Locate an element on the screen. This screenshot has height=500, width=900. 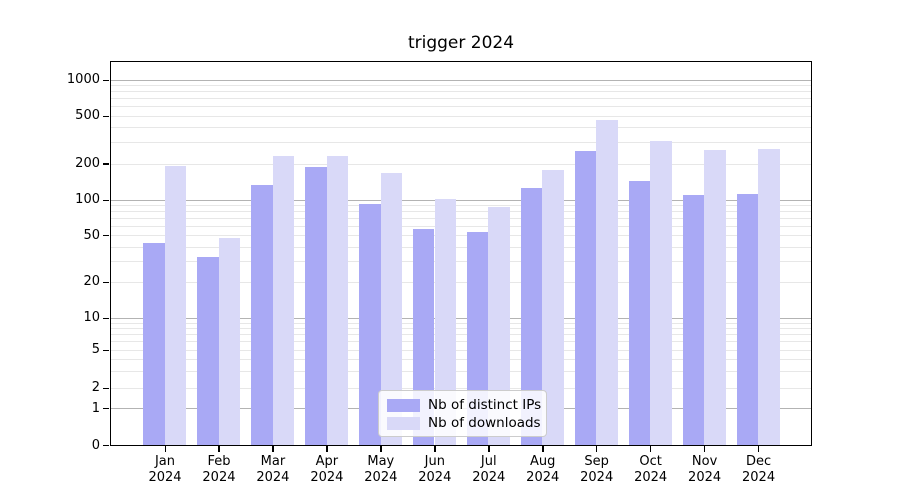
y-tick-label-100: 100 is located at coordinates (87, 199).